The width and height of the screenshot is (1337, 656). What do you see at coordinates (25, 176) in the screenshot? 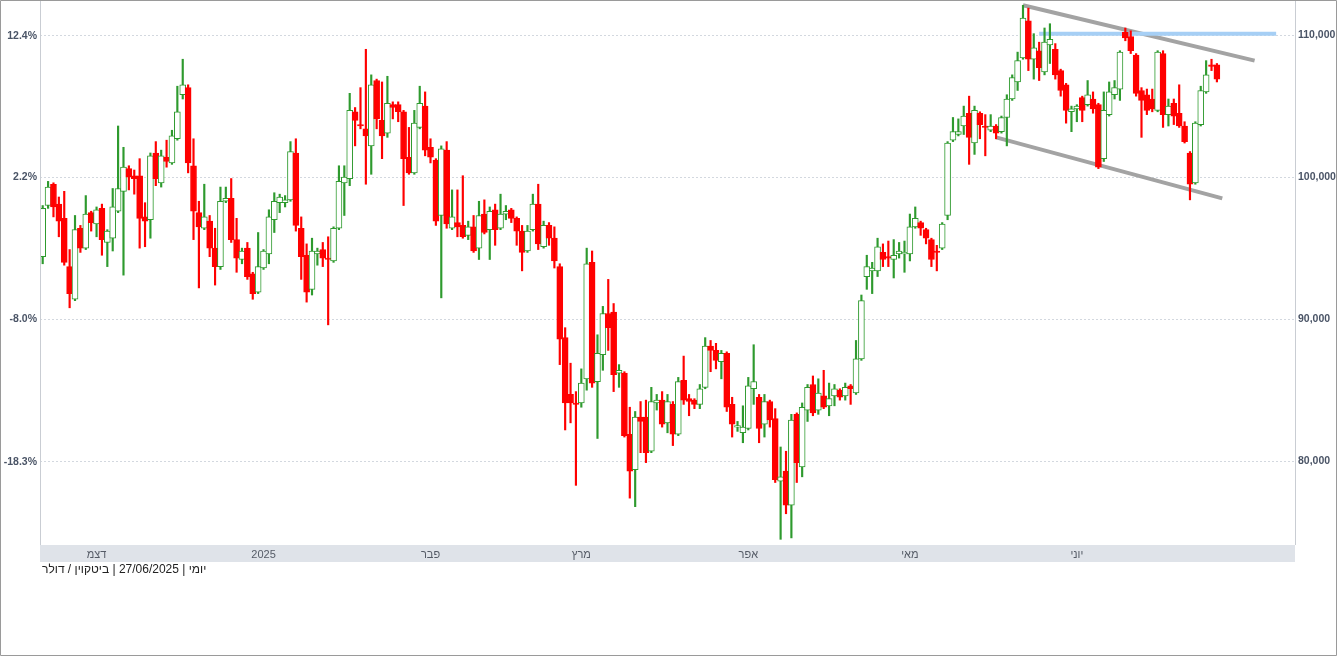
I see `y2-tick-label: 2.2%` at bounding box center [25, 176].